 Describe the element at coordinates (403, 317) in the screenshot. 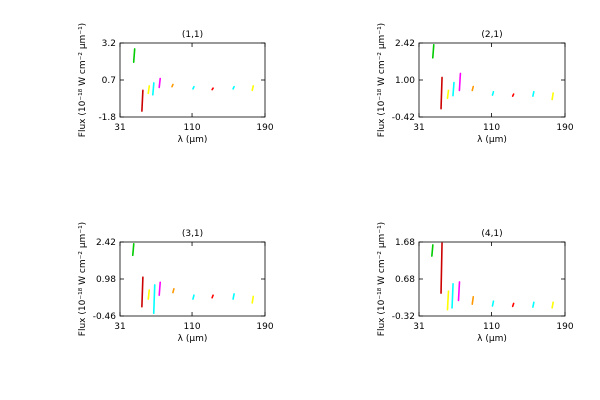

I see `y-tick-label: -0.32` at that location.